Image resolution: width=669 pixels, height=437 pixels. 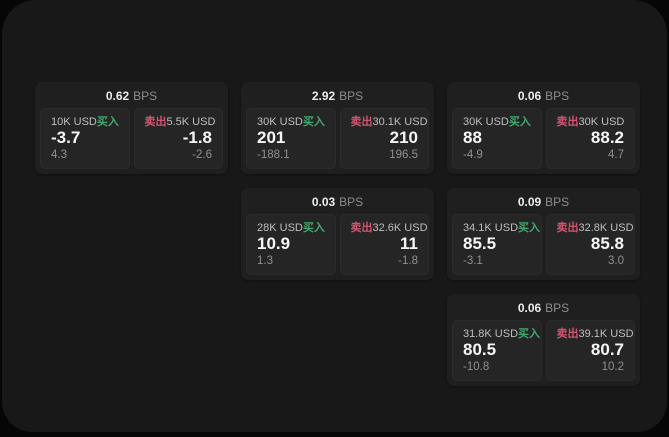 What do you see at coordinates (384, 138) in the screenshot?
I see `sell-quote-panel: 卖出 30.1K USD 210 196.5` at bounding box center [384, 138].